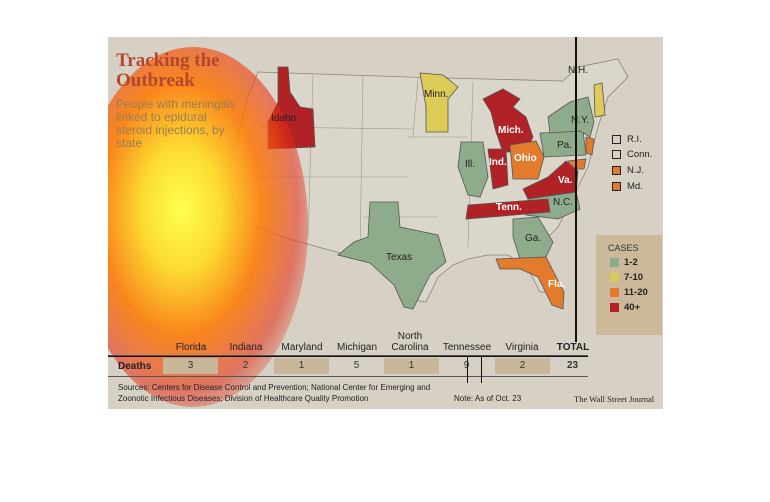 This screenshot has width=770, height=502. What do you see at coordinates (190, 366) in the screenshot?
I see `deaths-florida: 3` at bounding box center [190, 366].